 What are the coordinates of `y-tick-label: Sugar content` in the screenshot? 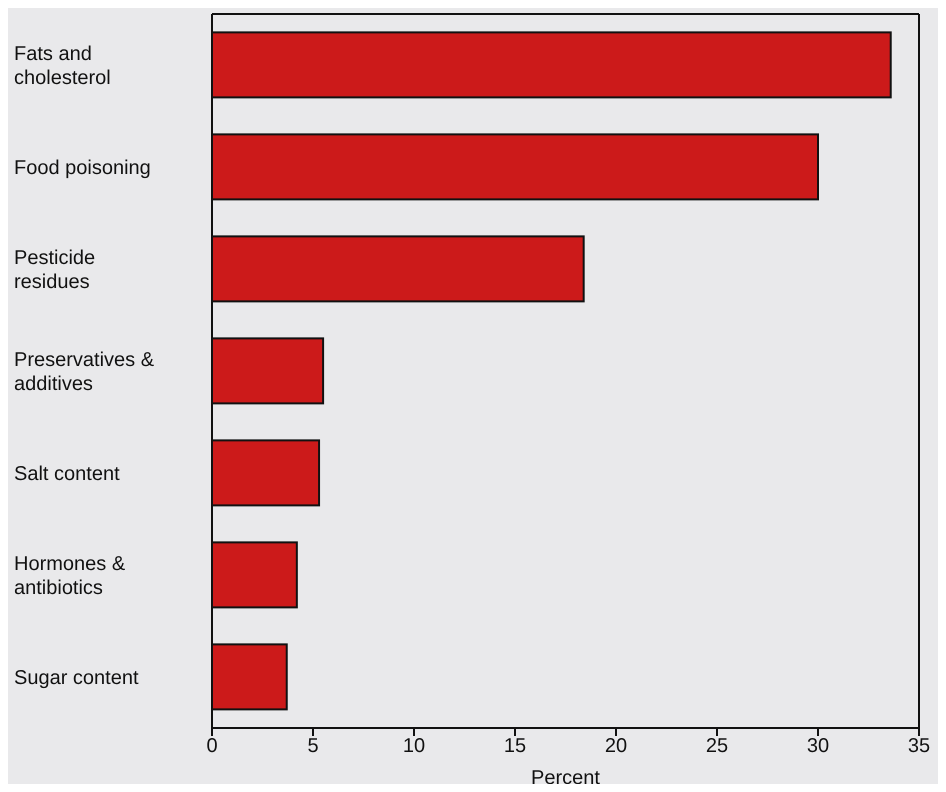 It's located at (76, 678).